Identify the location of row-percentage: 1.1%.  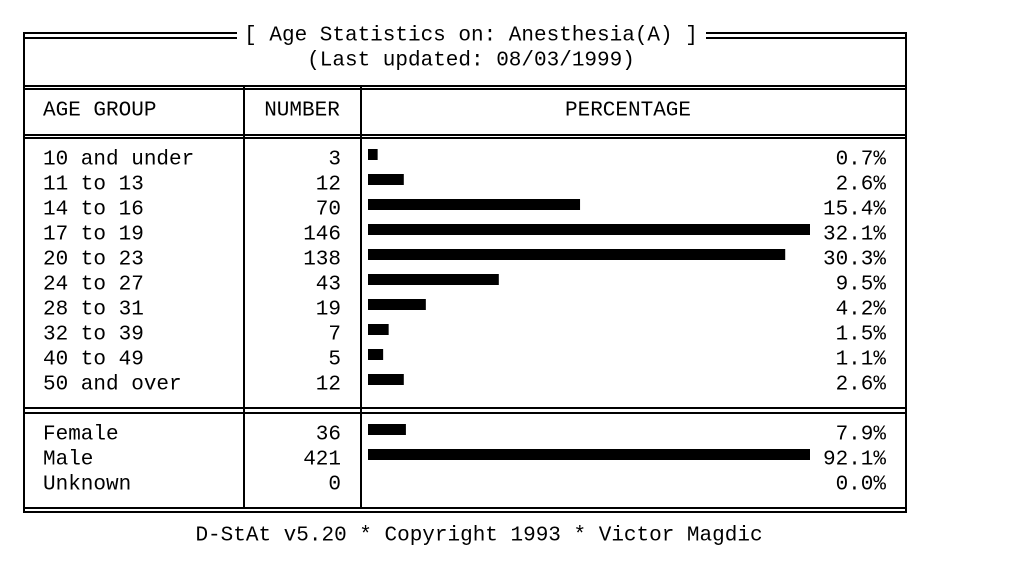
(861, 360).